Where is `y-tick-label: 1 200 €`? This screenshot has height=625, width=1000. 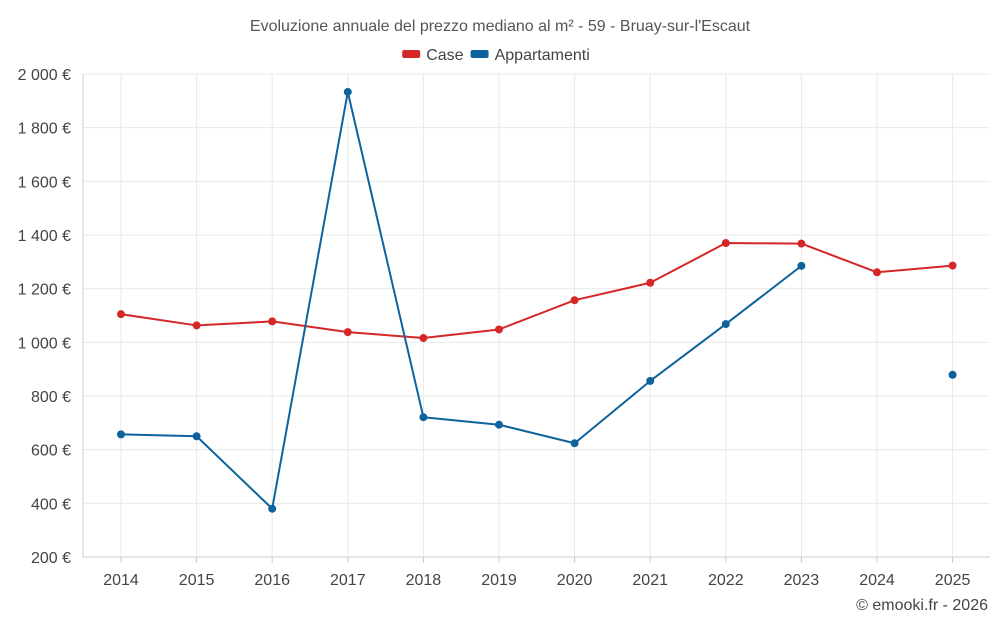 y-tick-label: 1 200 € is located at coordinates (44, 290).